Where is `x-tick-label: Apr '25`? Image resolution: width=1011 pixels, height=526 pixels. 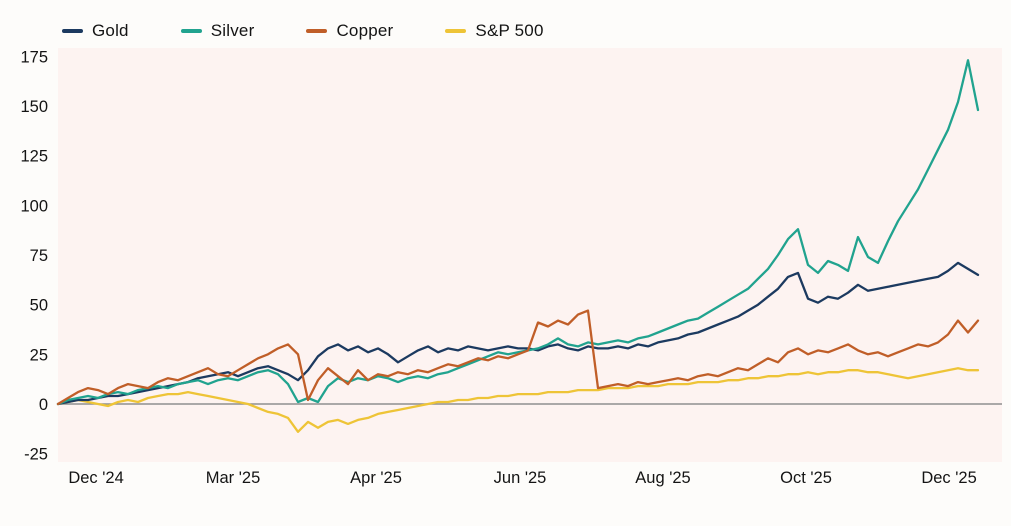
x-tick-label: Apr '25 is located at coordinates (376, 478).